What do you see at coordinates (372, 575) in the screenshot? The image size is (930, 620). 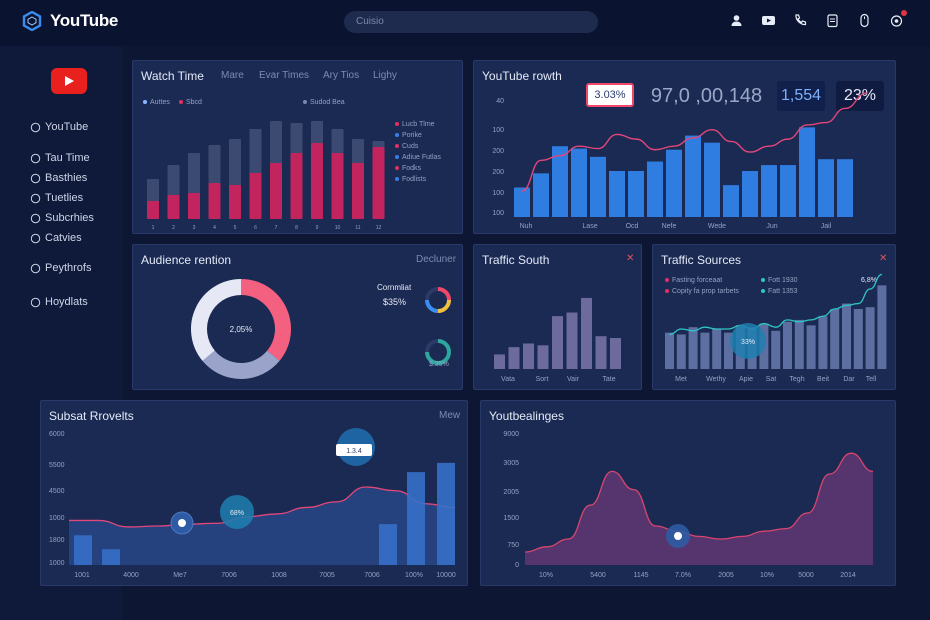 I see `x-tick-label: 7006` at bounding box center [372, 575].